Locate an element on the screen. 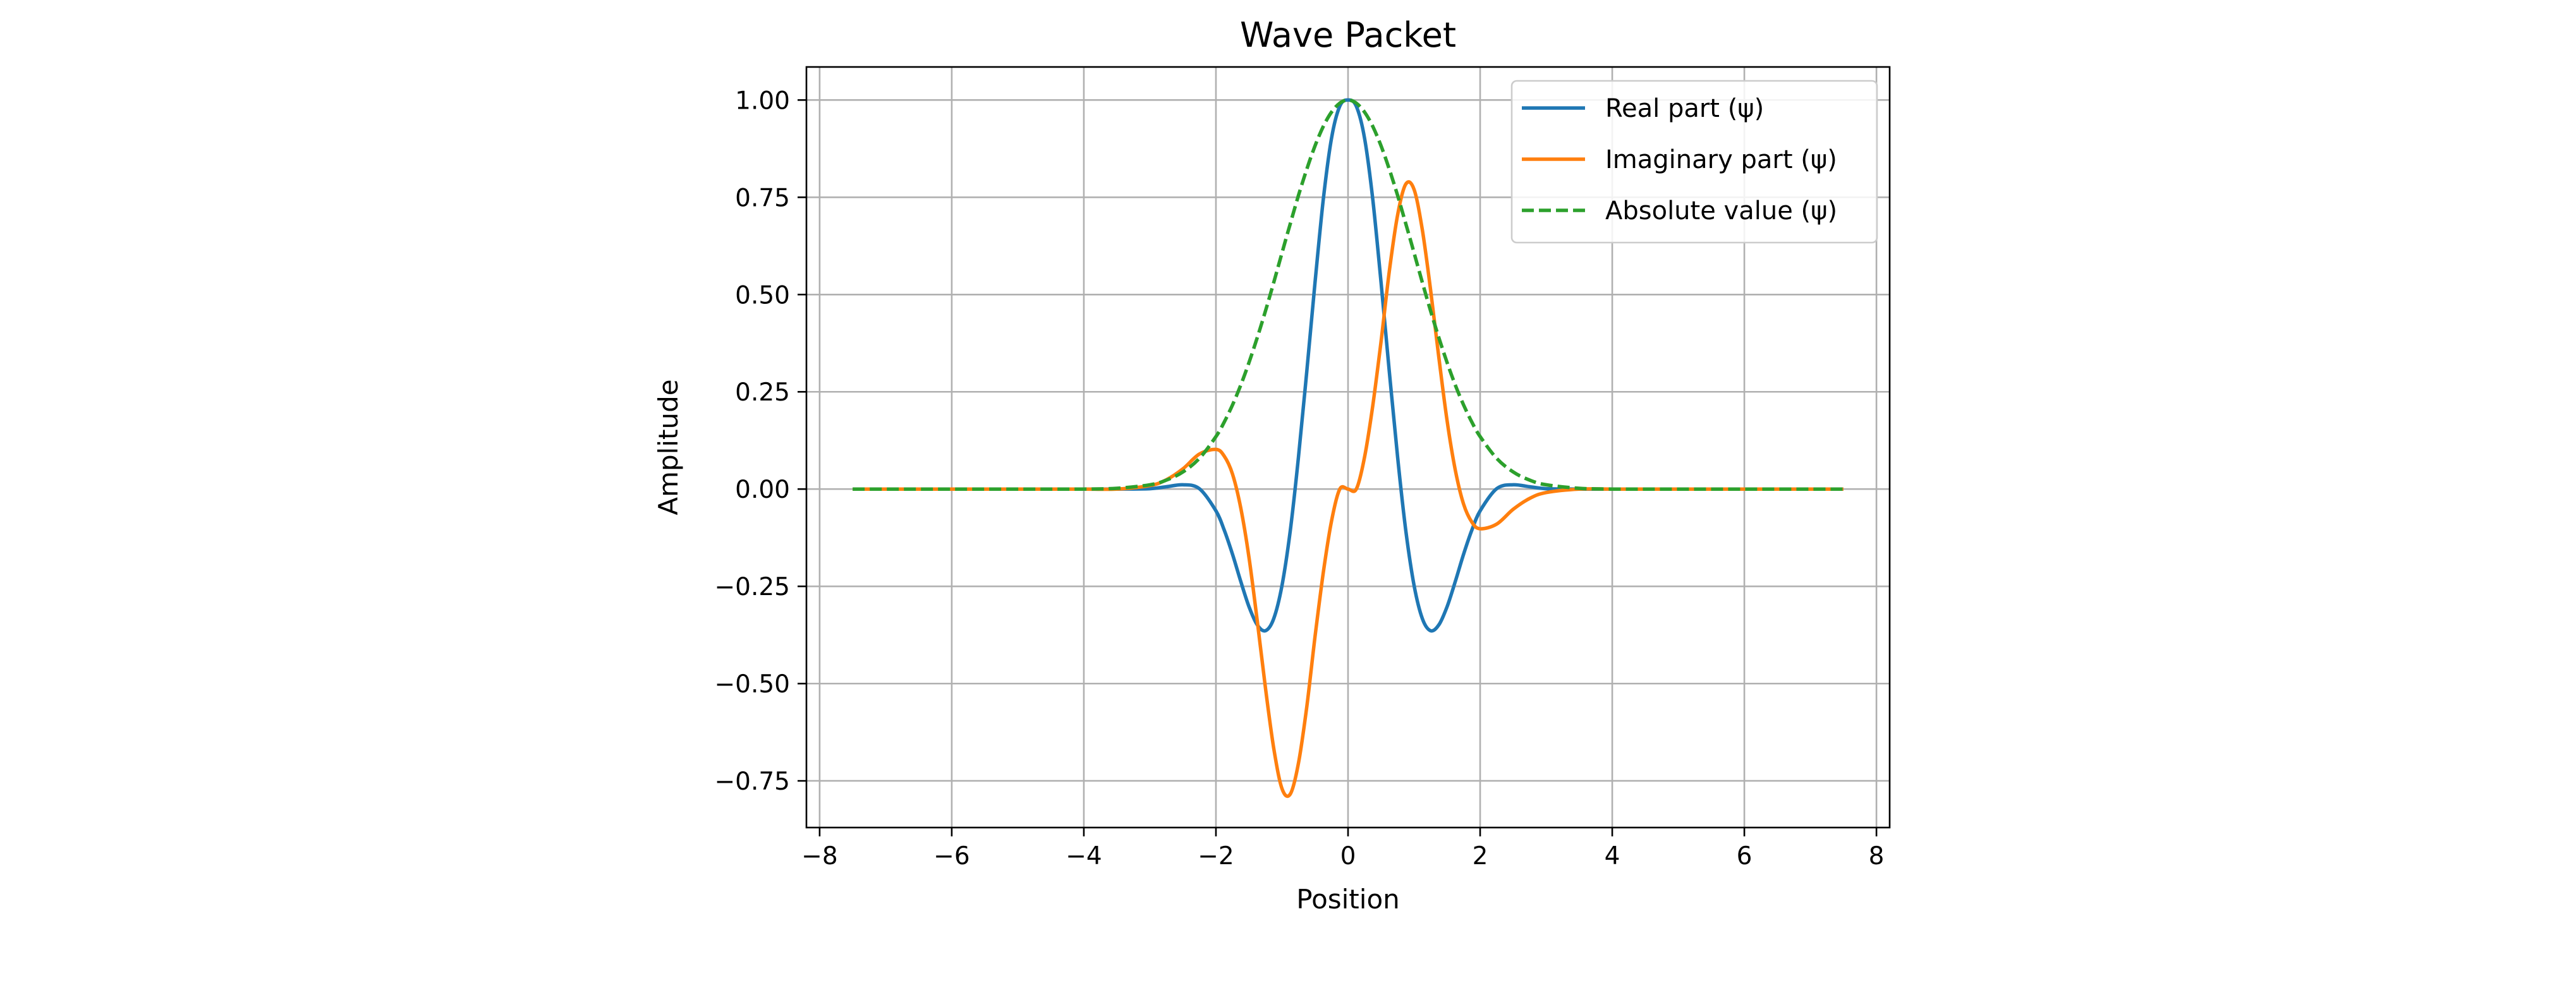 The height and width of the screenshot is (988, 2576). legend-item-absolute-label: Absolute value (ψ) is located at coordinates (1721, 211).